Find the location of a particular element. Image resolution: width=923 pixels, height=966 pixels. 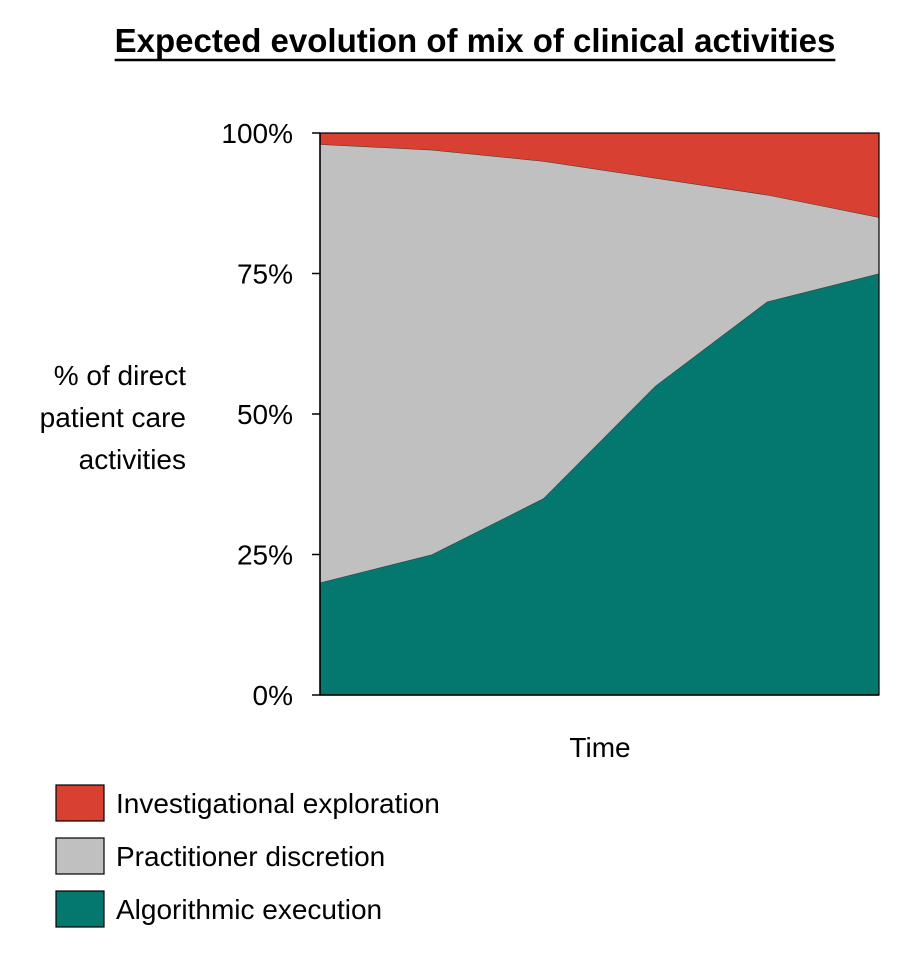

y-axis-label: % of direct patient care activities is located at coordinates (113, 417).